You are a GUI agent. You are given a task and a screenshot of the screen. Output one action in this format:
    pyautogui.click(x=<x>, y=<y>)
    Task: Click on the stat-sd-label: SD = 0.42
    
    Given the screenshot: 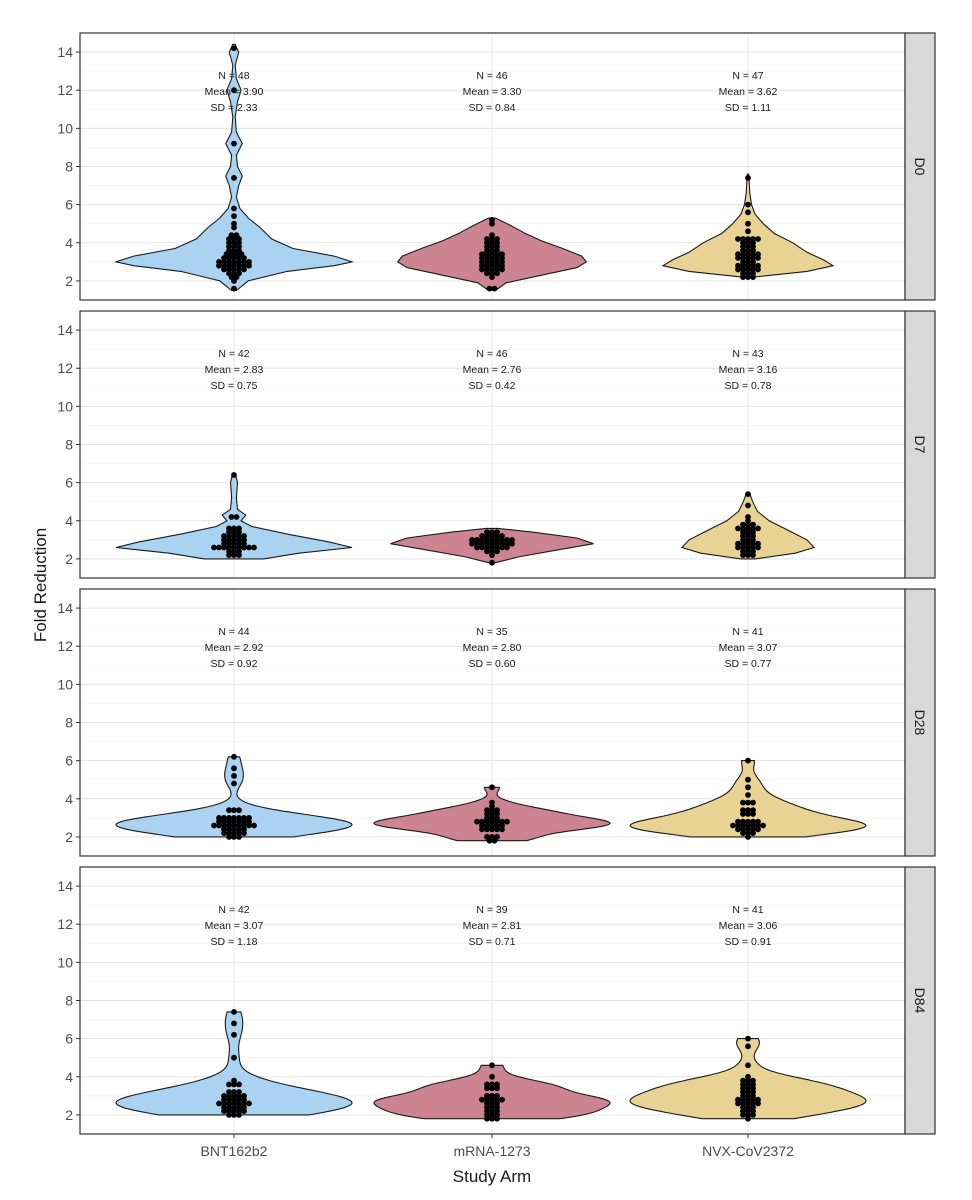 What is the action you would take?
    pyautogui.click(x=492, y=386)
    